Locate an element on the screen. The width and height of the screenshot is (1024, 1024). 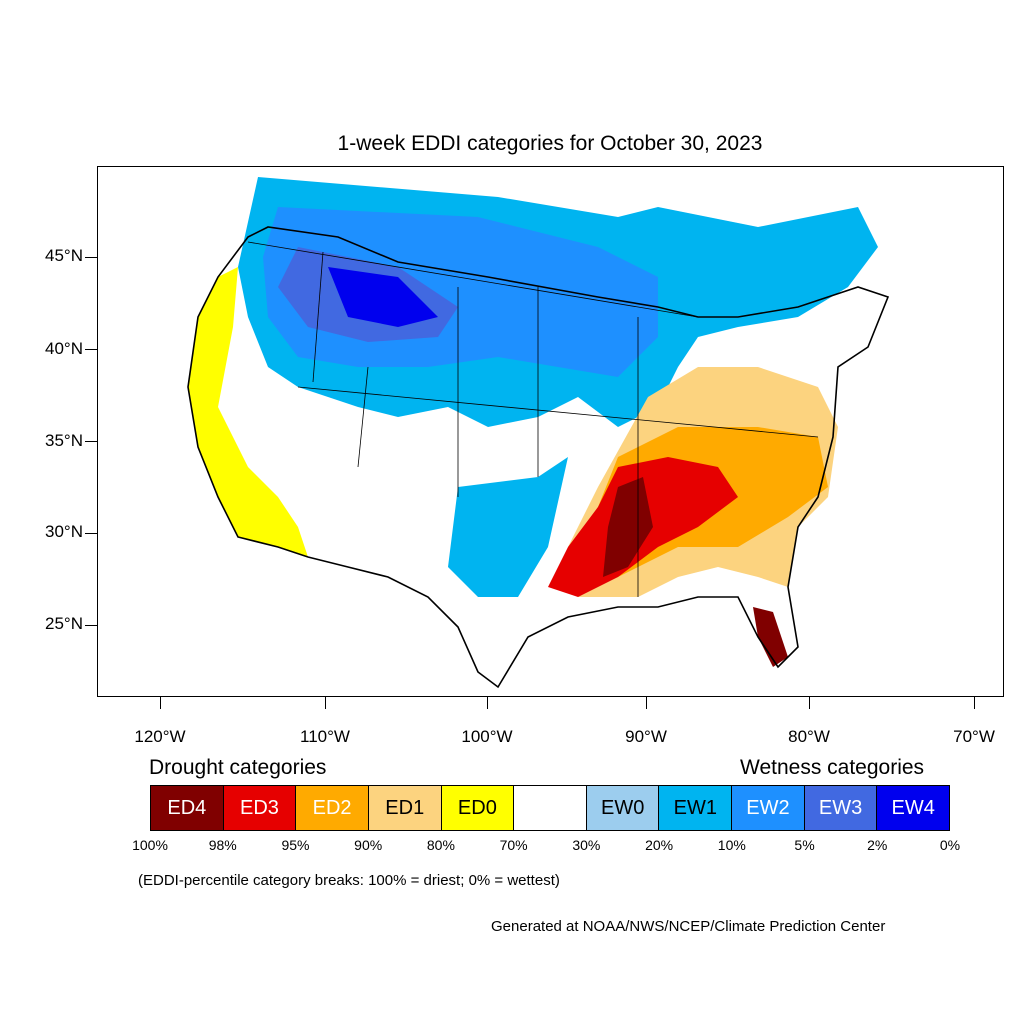
lon-label: 110°W is located at coordinates (325, 736).